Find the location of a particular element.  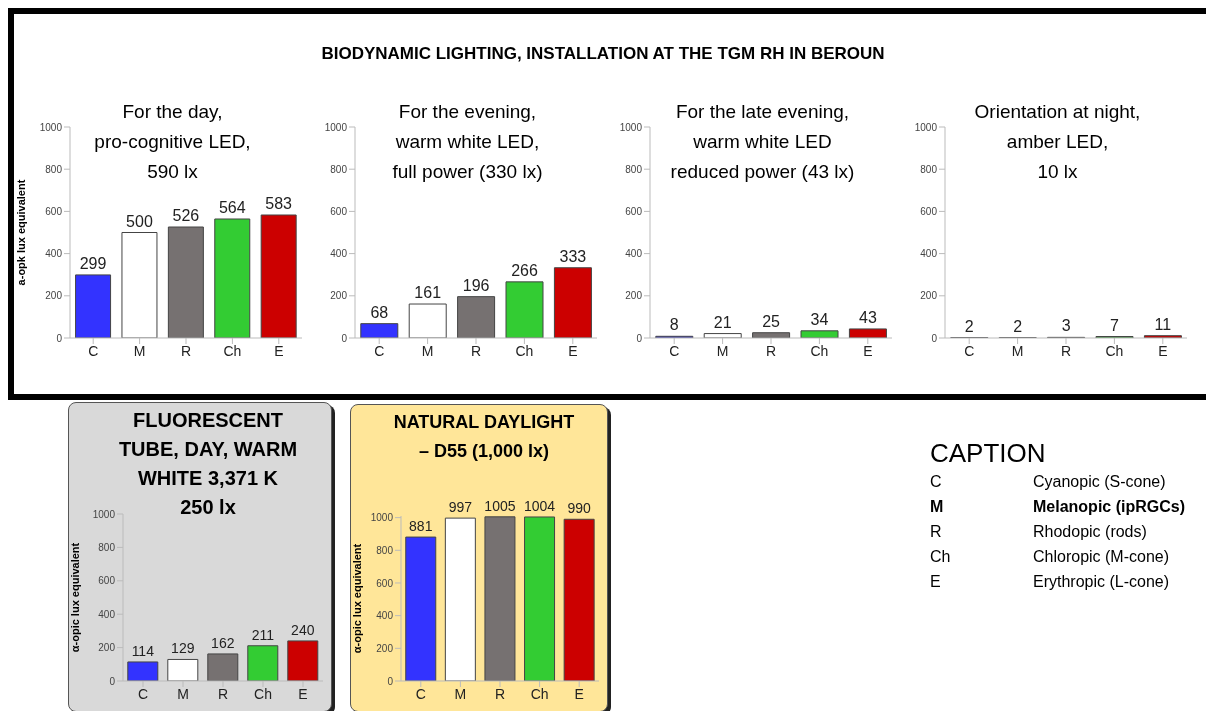

category-label: E is located at coordinates (936, 582).